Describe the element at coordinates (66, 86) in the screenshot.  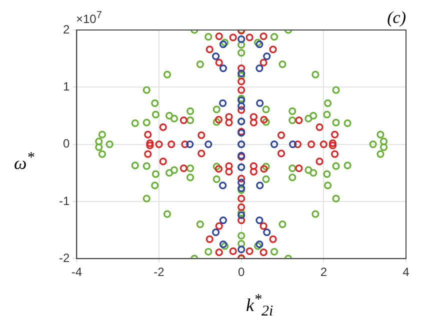
I see `y-tick-label: 1` at that location.